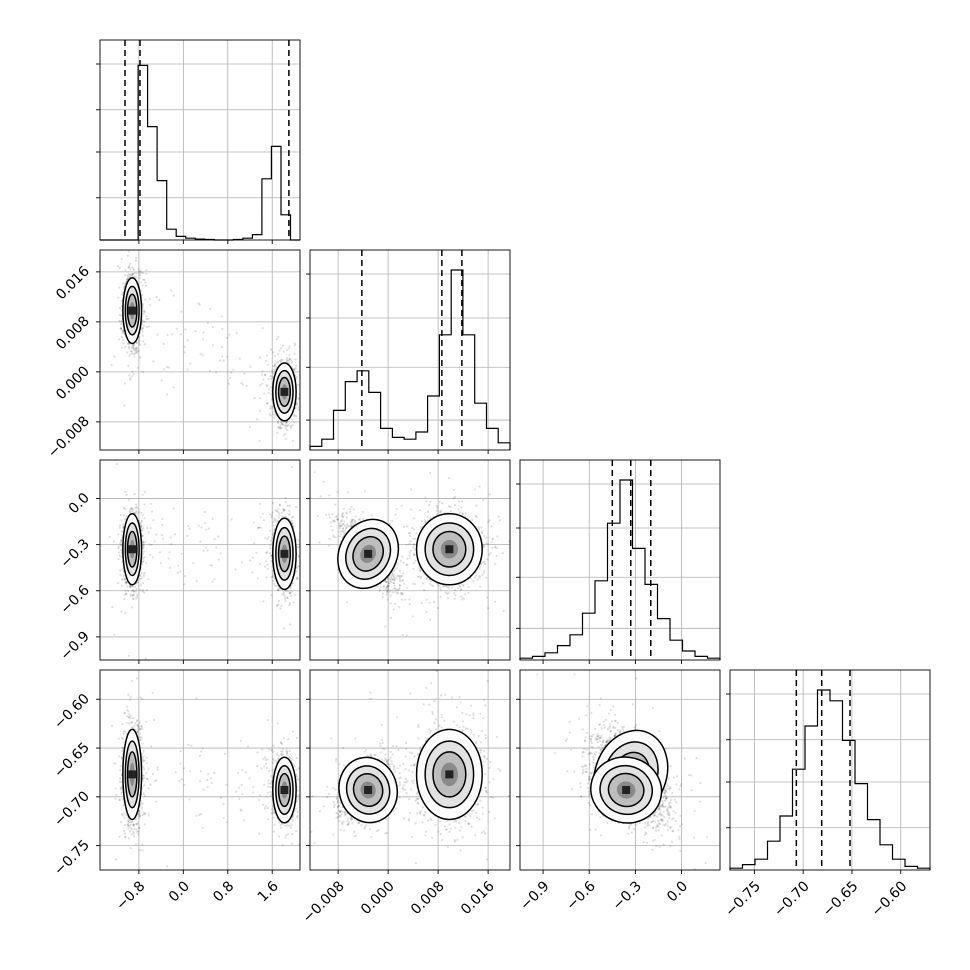  Describe the element at coordinates (73, 283) in the screenshot. I see `ytick-label: 0.016` at that location.